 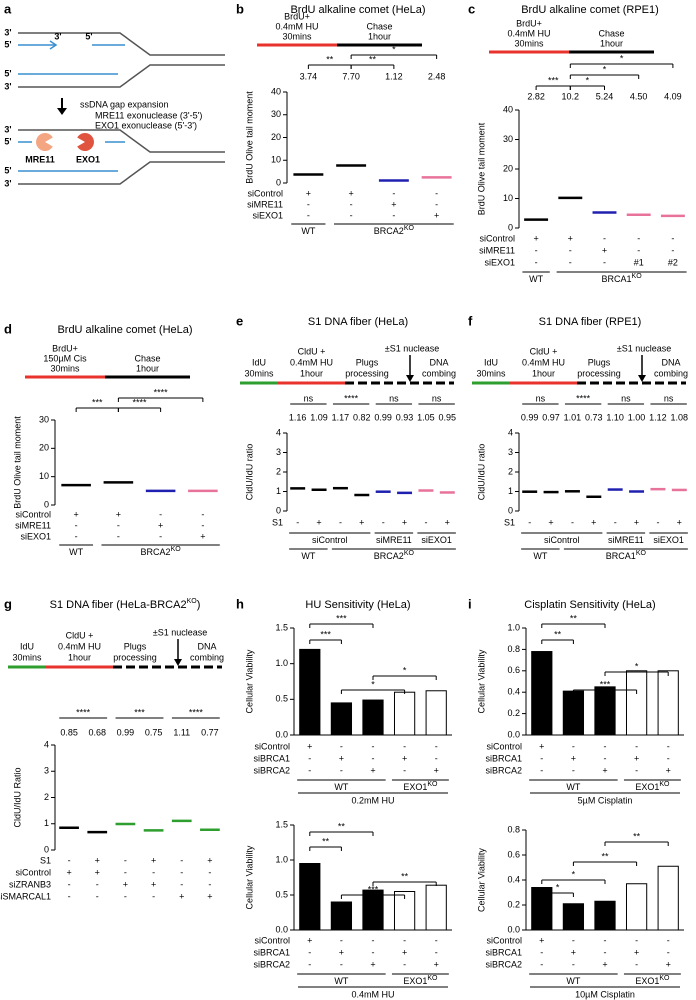 I want to click on group-label-sup: KO, so click(x=637, y=276).